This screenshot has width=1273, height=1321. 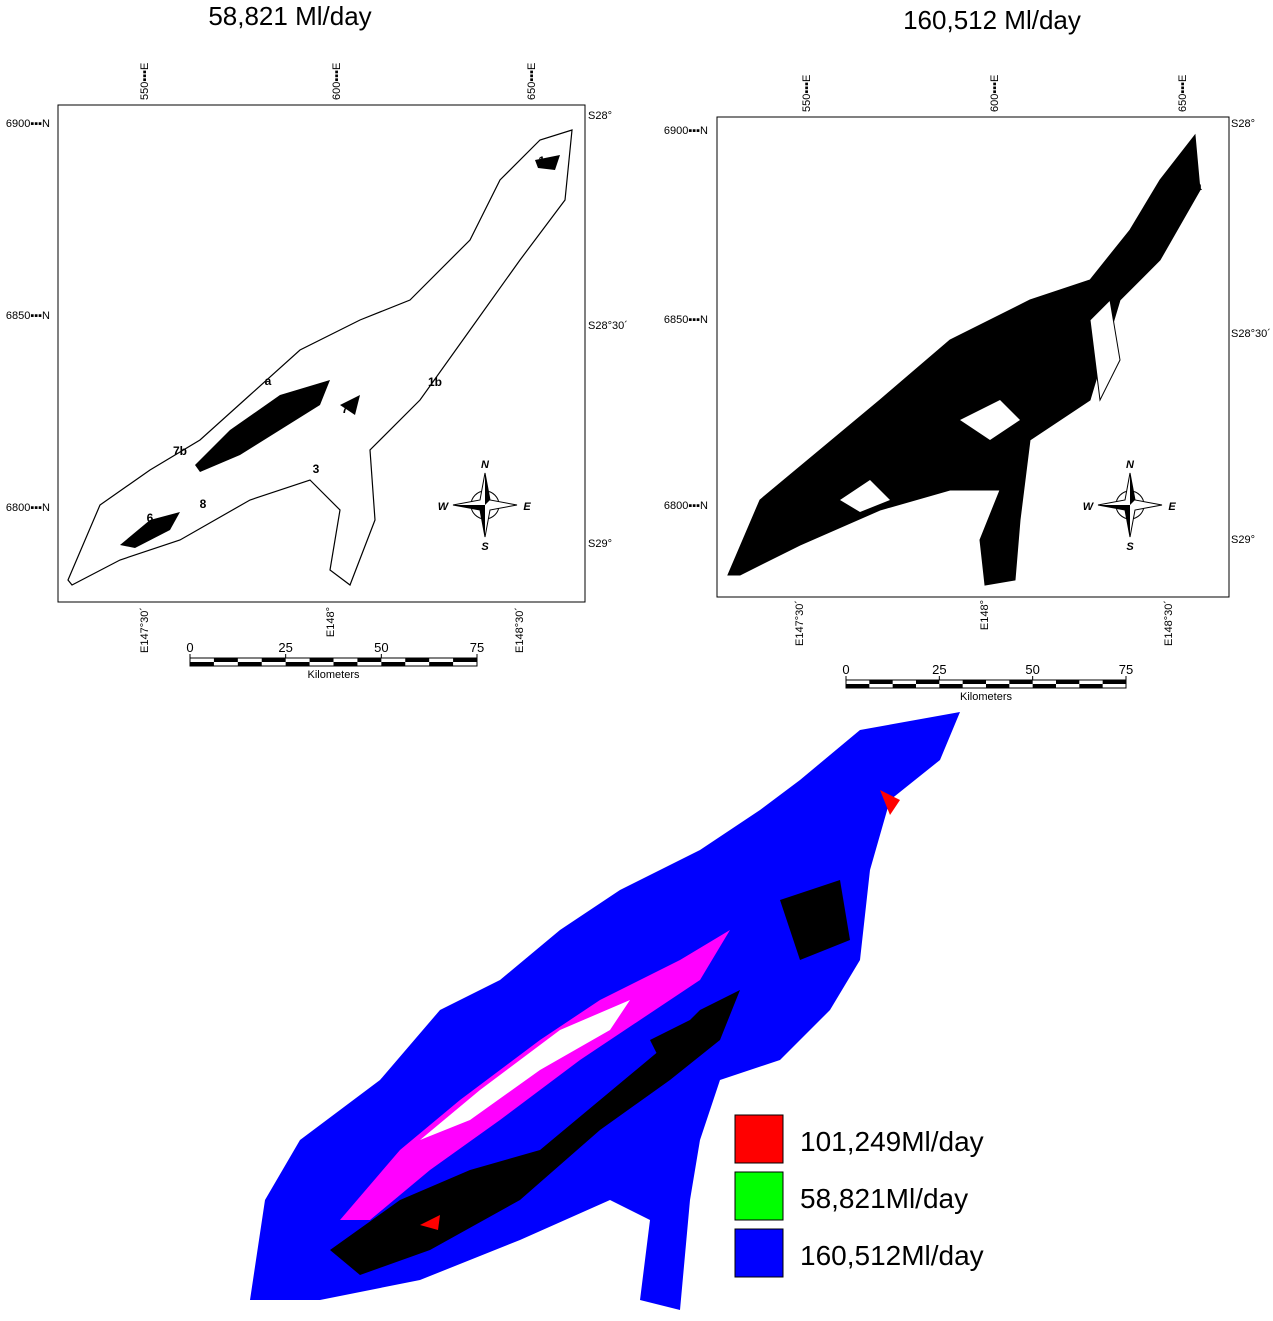 What do you see at coordinates (316, 469) in the screenshot?
I see `region-label: 3` at bounding box center [316, 469].